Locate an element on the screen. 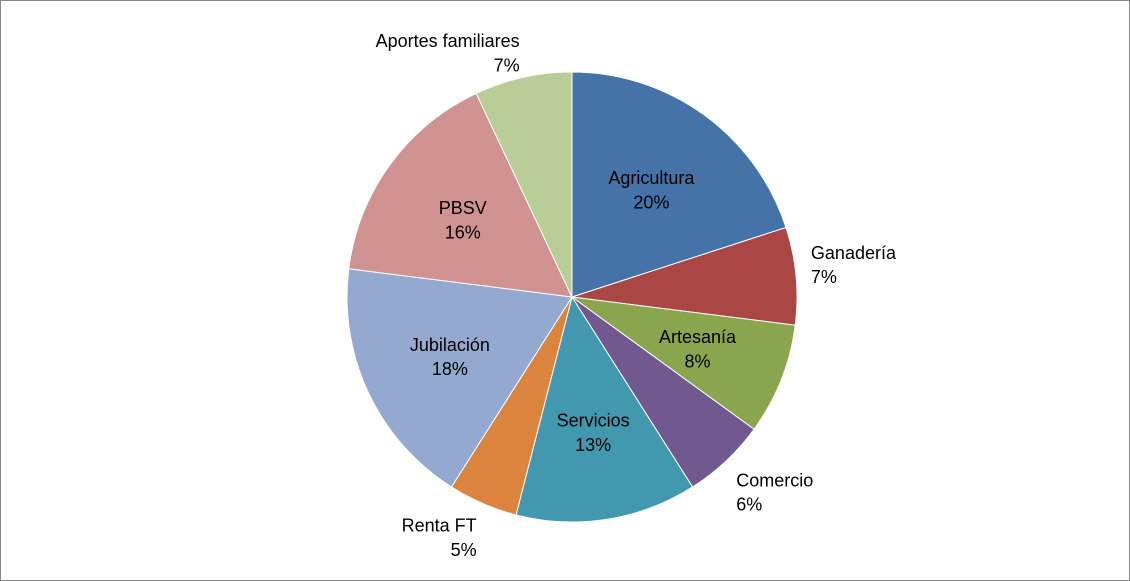 The image size is (1130, 581). slice-value: 8% is located at coordinates (698, 361).